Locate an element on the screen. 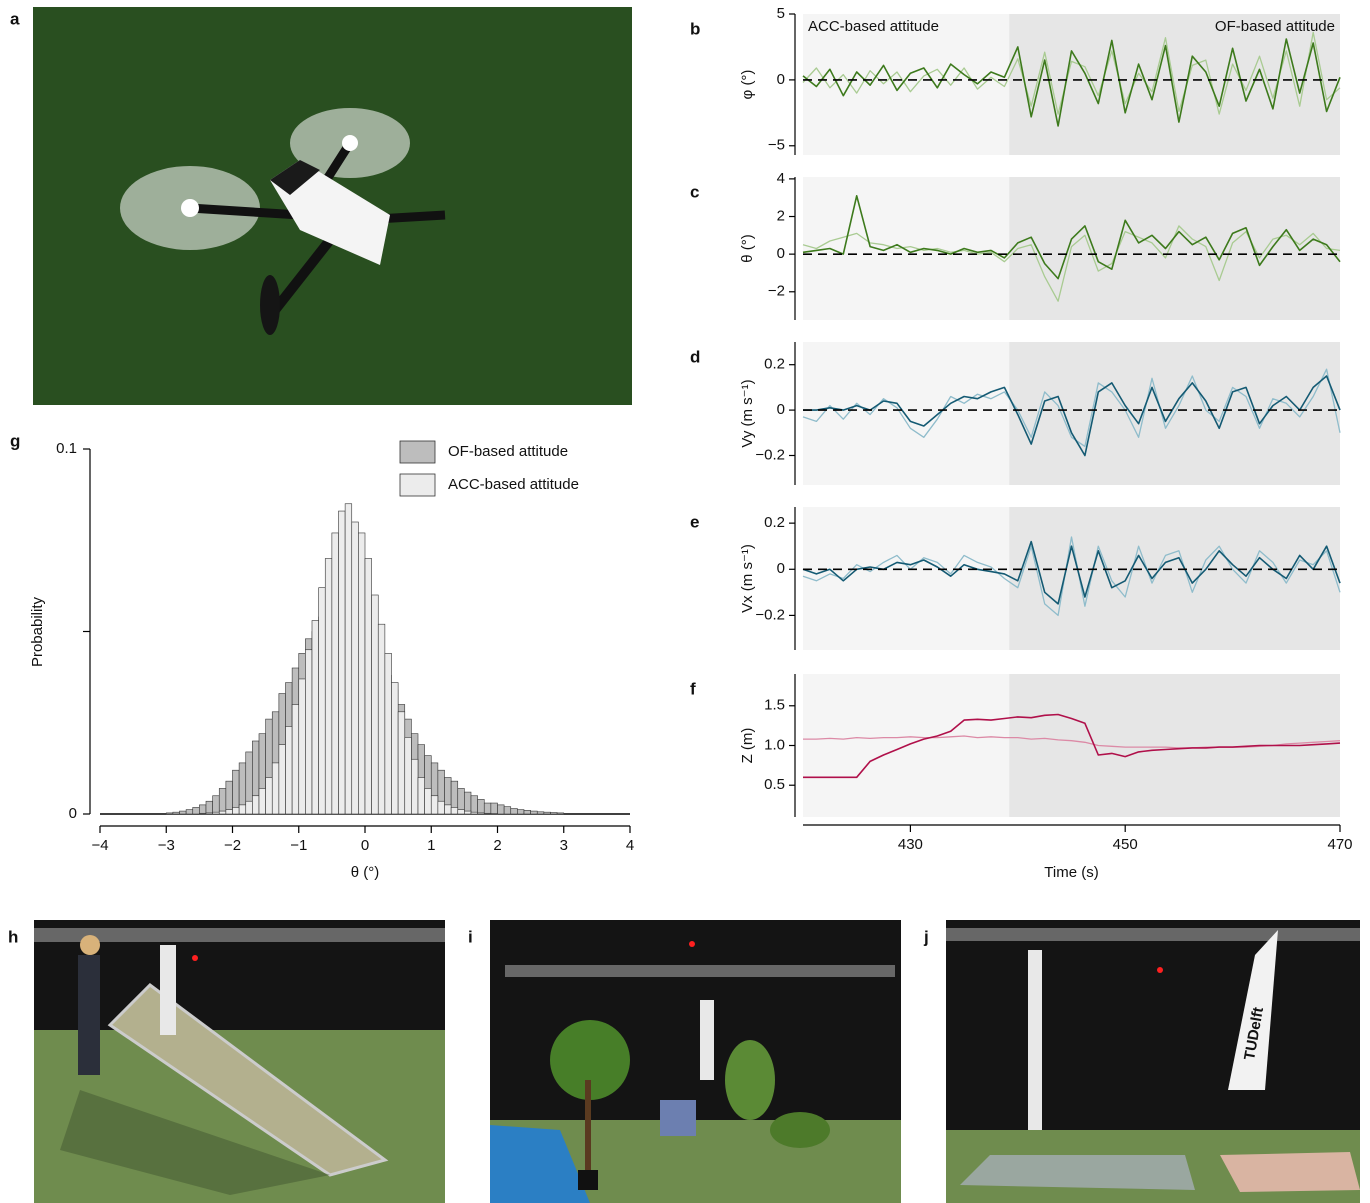  region-label: ACC-based attitude is located at coordinates (873, 26).